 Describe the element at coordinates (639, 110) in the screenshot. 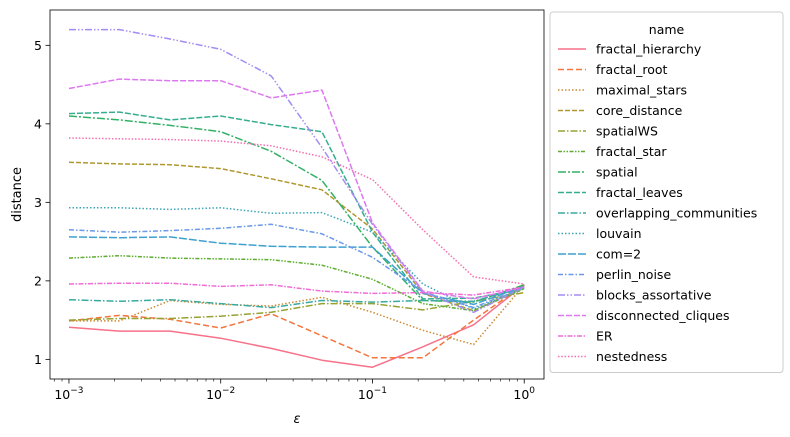

I see `legend-label: core_distance` at that location.